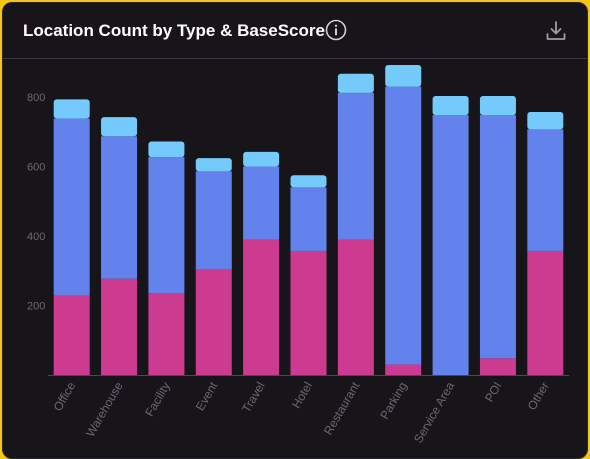  I want to click on y-tick-label: 600, so click(36, 168).